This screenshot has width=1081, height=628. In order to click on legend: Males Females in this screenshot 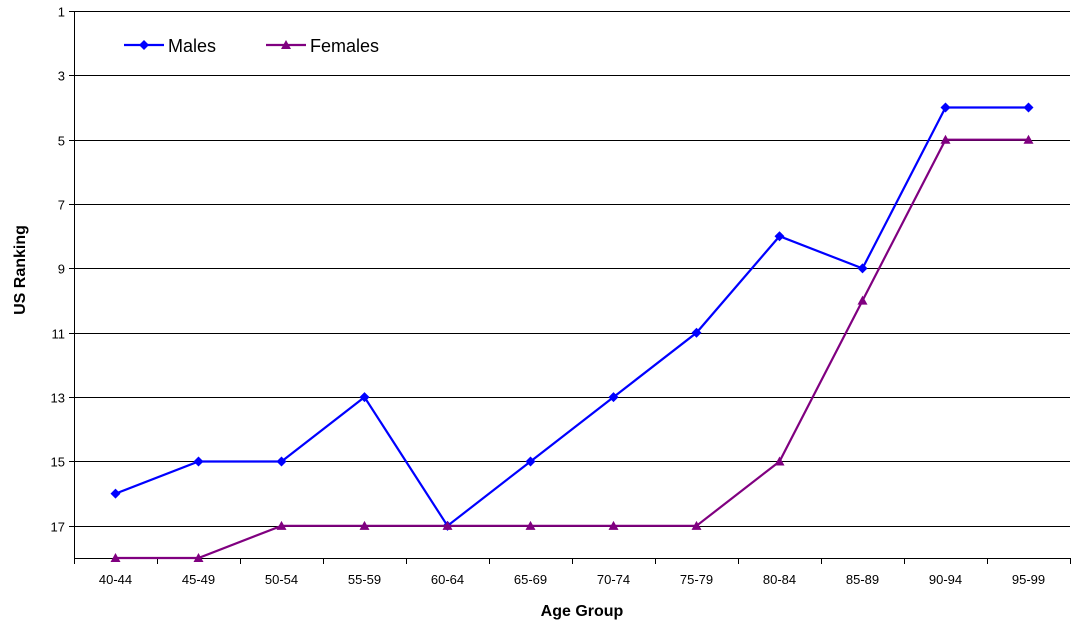, I will do `click(251, 46)`.